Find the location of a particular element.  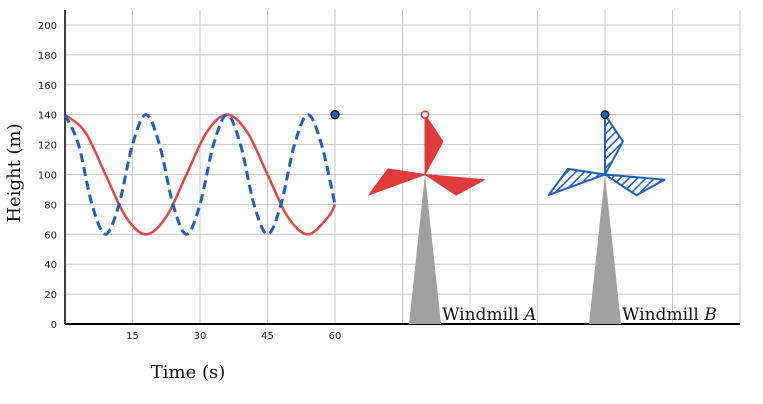

y-tick-label: 160 is located at coordinates (47, 86).